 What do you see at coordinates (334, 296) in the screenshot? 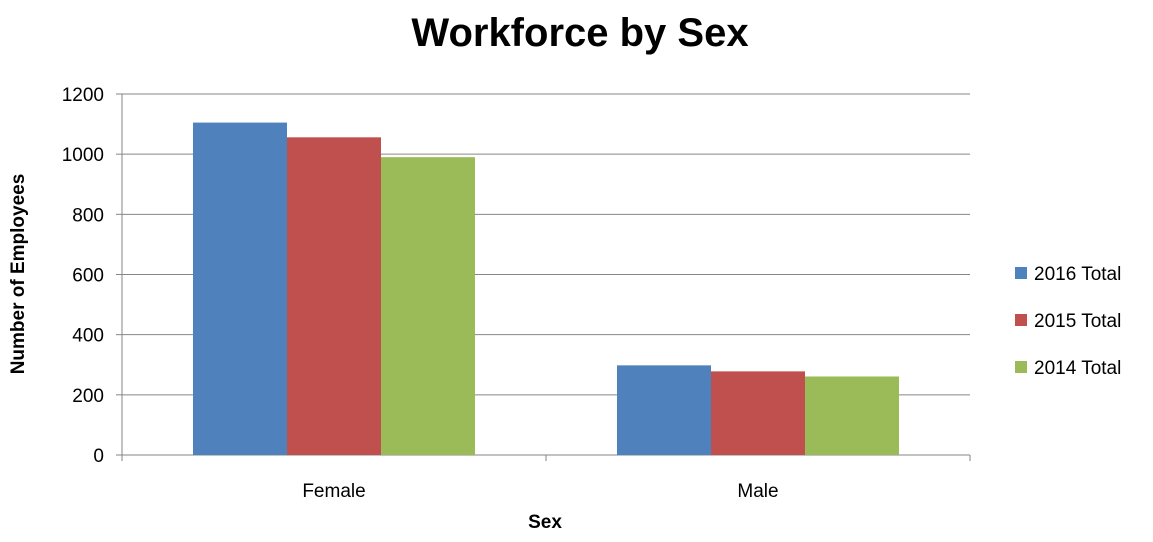
I see `bar-female-2015-total` at bounding box center [334, 296].